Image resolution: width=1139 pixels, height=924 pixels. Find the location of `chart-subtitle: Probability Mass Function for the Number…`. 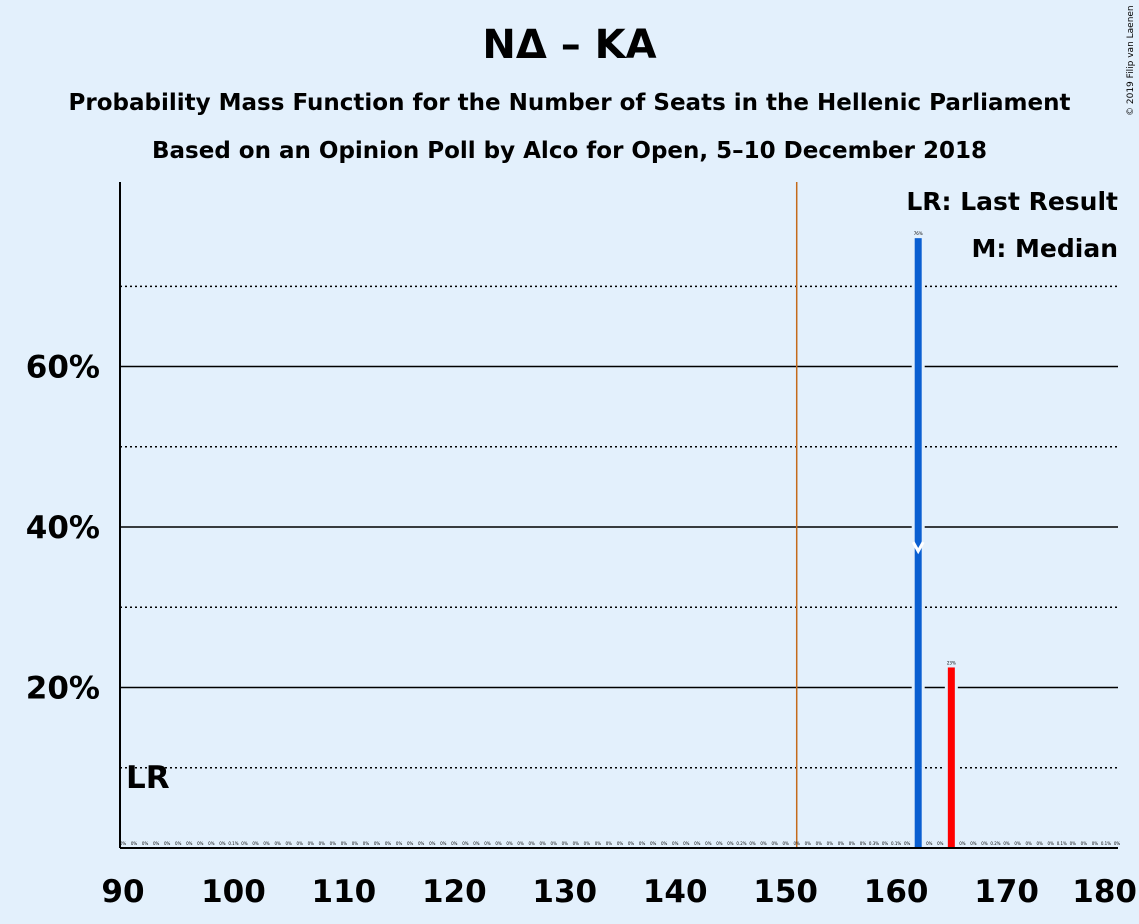

chart-subtitle: Probability Mass Function for the Number… is located at coordinates (569, 103).